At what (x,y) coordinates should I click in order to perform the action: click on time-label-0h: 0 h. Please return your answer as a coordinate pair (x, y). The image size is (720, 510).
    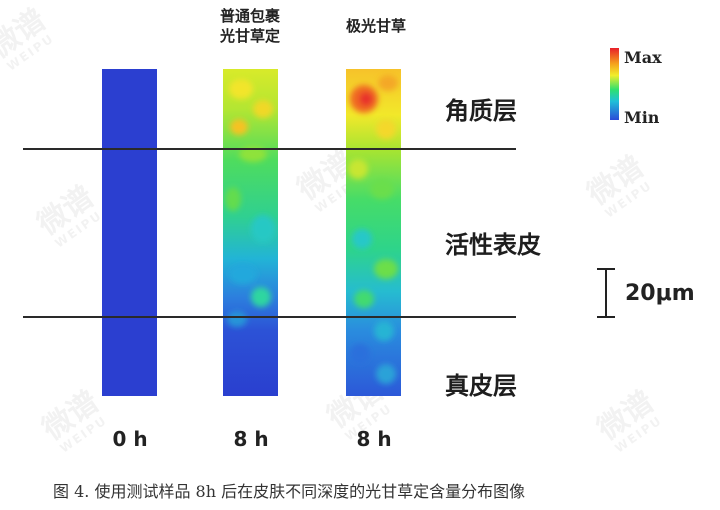
    Looking at the image, I should click on (130, 439).